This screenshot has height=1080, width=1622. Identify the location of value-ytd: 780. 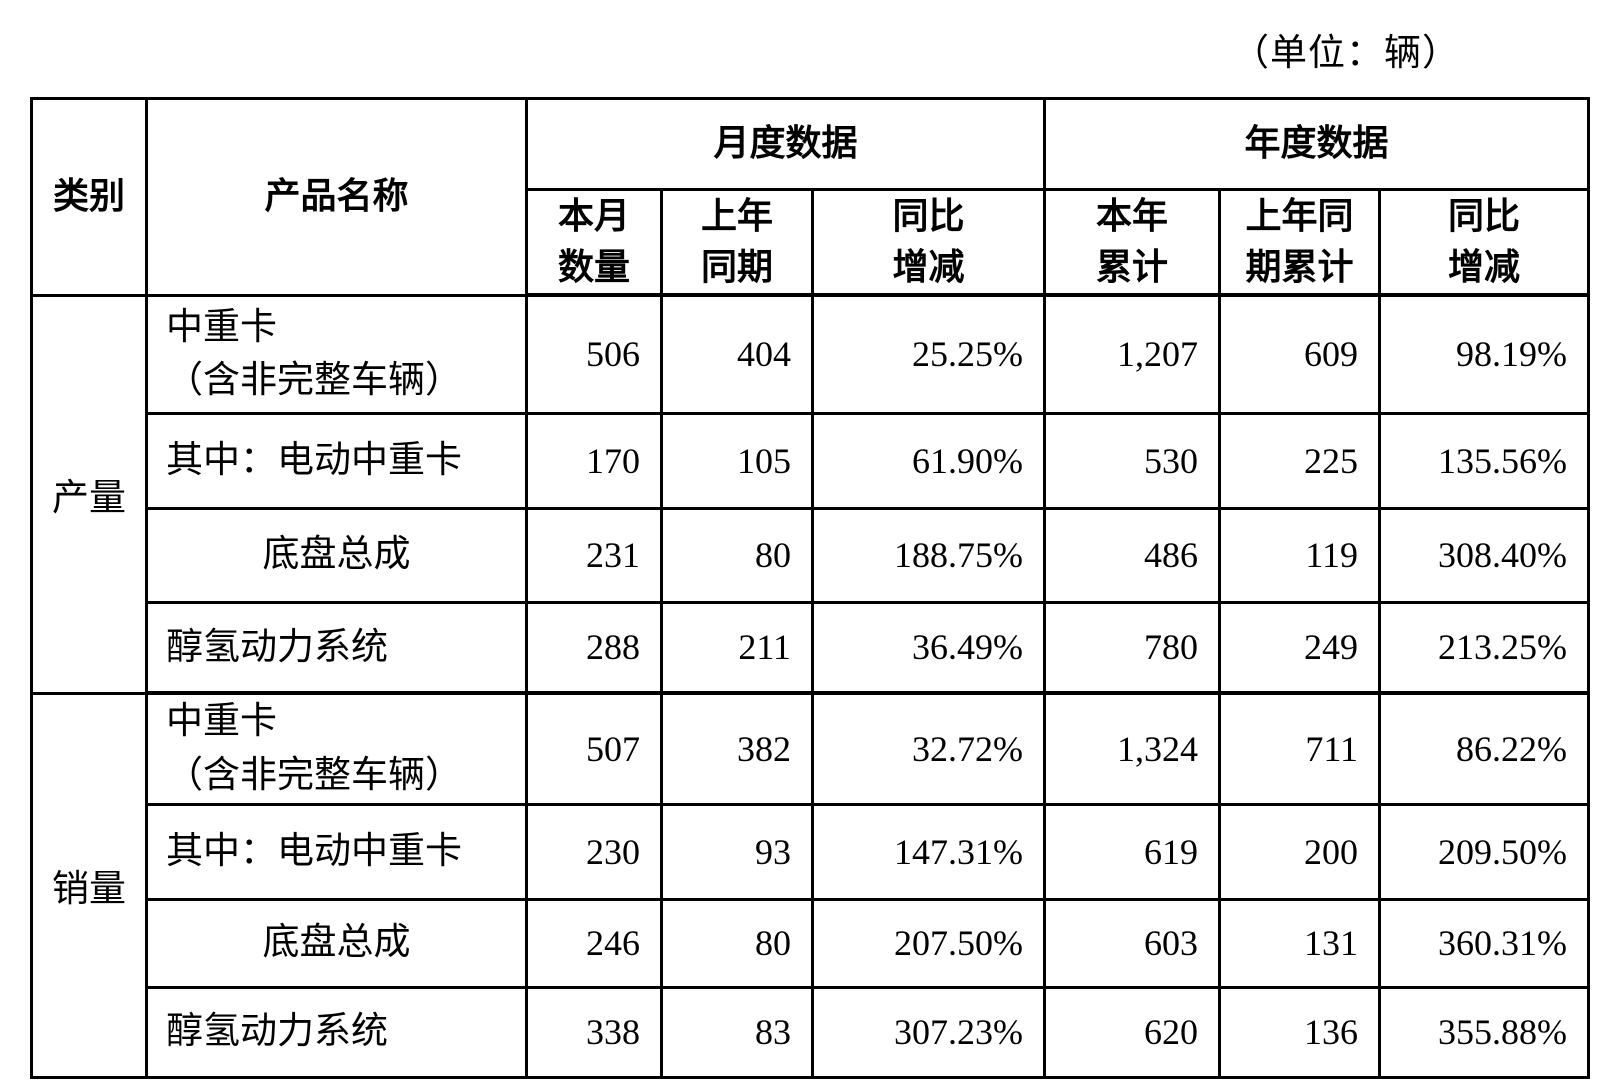
(1132, 648).